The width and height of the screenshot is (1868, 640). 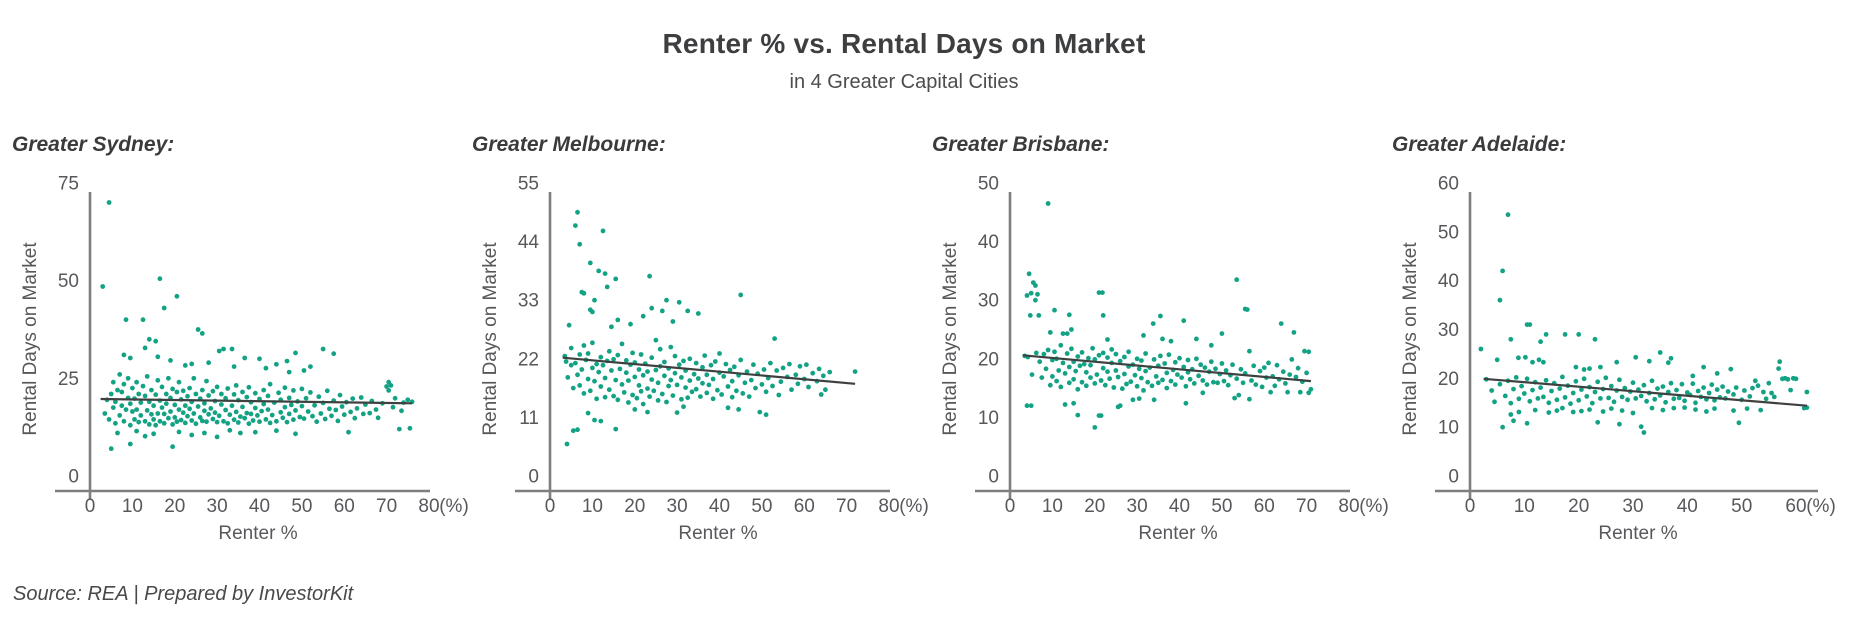 What do you see at coordinates (719, 506) in the screenshot?
I see `x-tick-label: 40` at bounding box center [719, 506].